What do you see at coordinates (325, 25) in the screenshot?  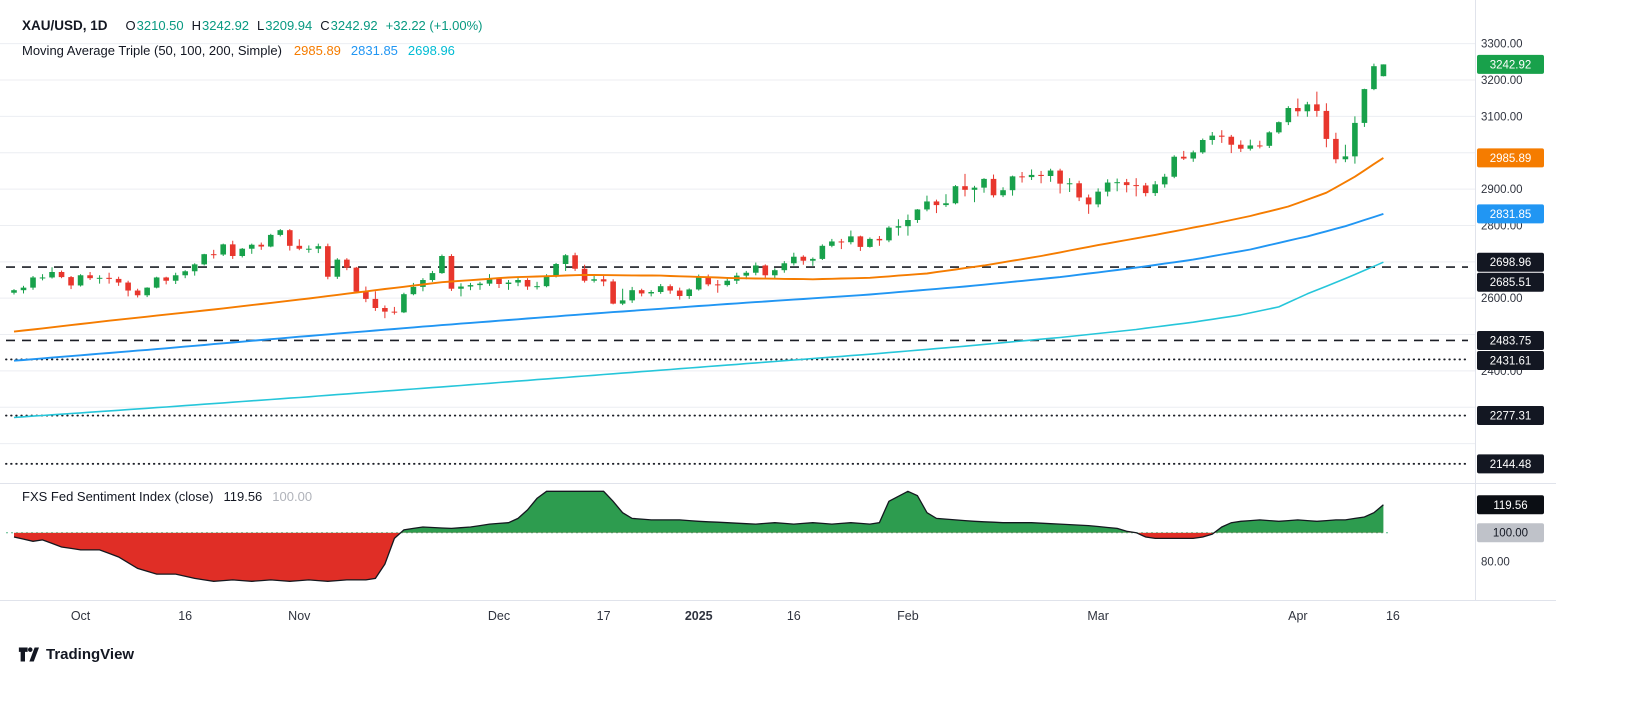 I see `close-label: C` at bounding box center [325, 25].